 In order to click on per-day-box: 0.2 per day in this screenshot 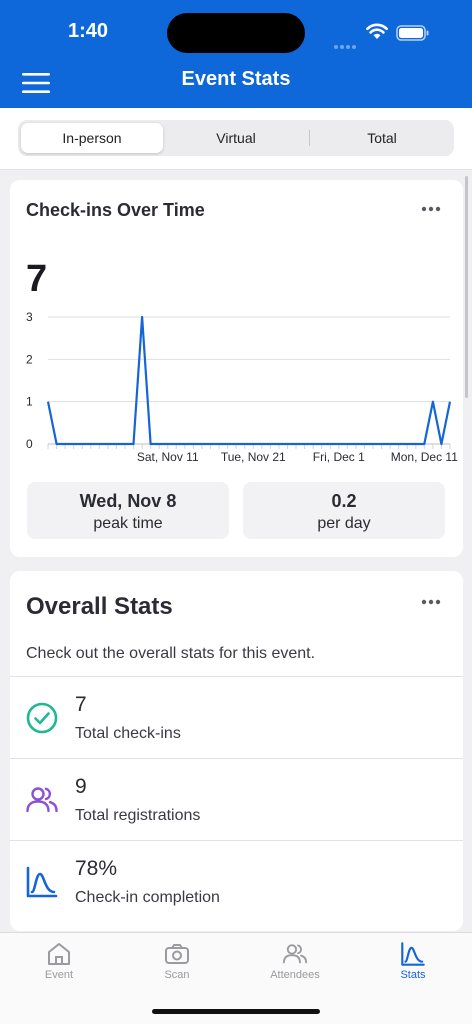, I will do `click(344, 510)`.